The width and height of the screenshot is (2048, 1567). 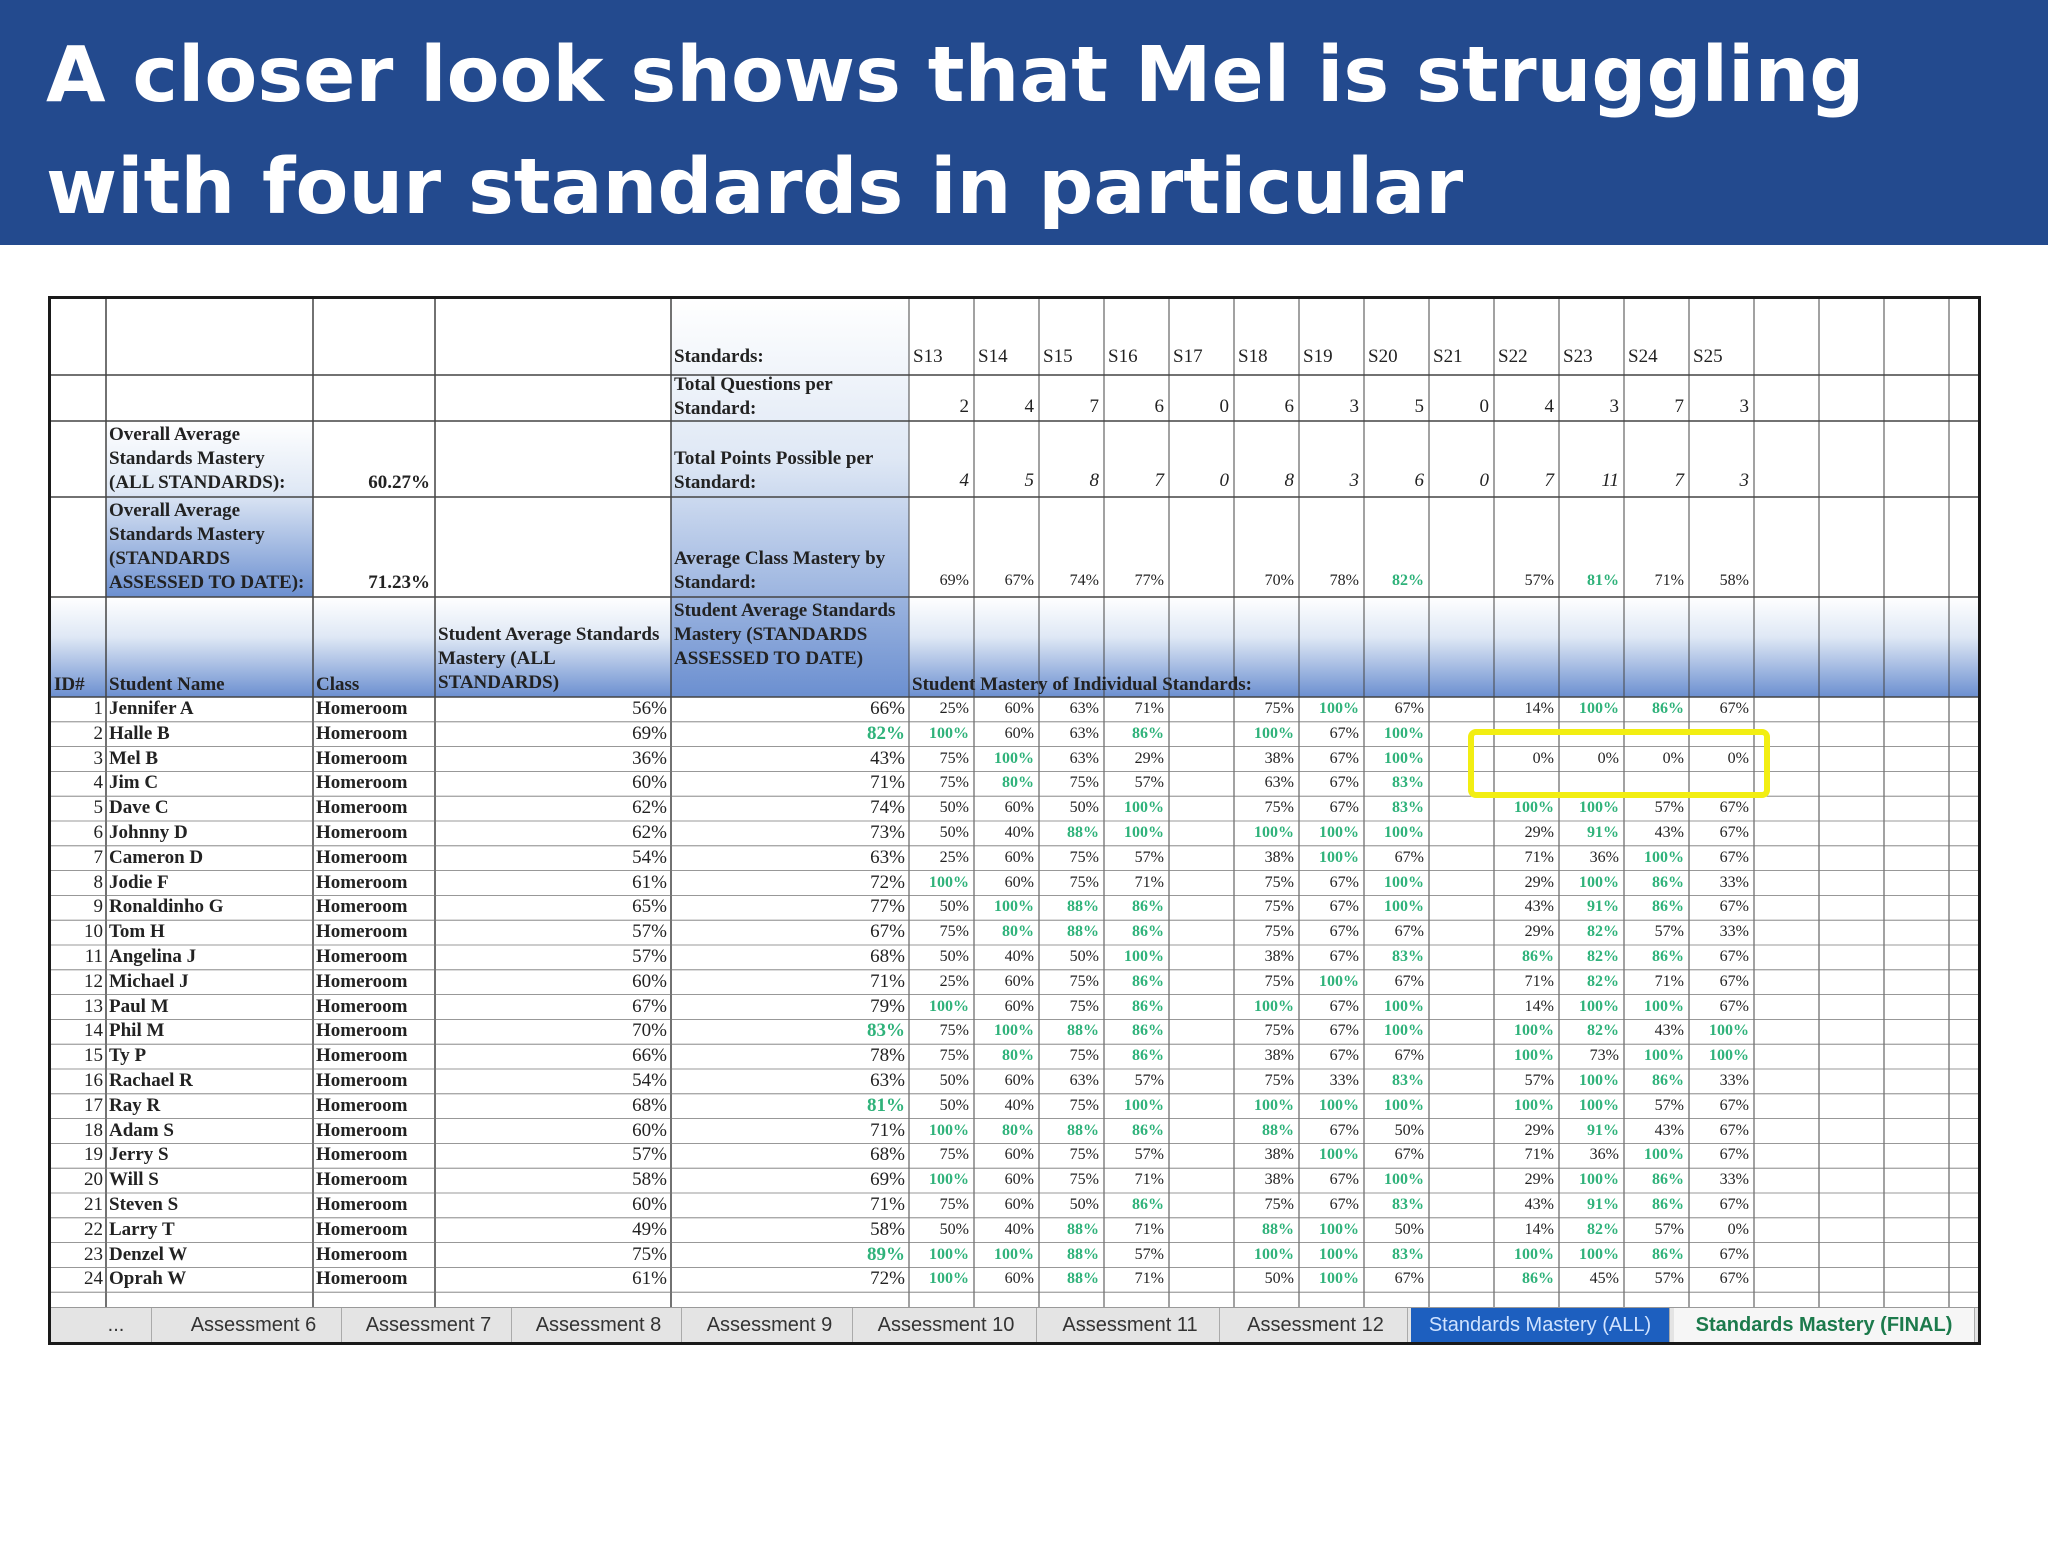 What do you see at coordinates (770, 1325) in the screenshot?
I see `sheet-tab: Assessment 9` at bounding box center [770, 1325].